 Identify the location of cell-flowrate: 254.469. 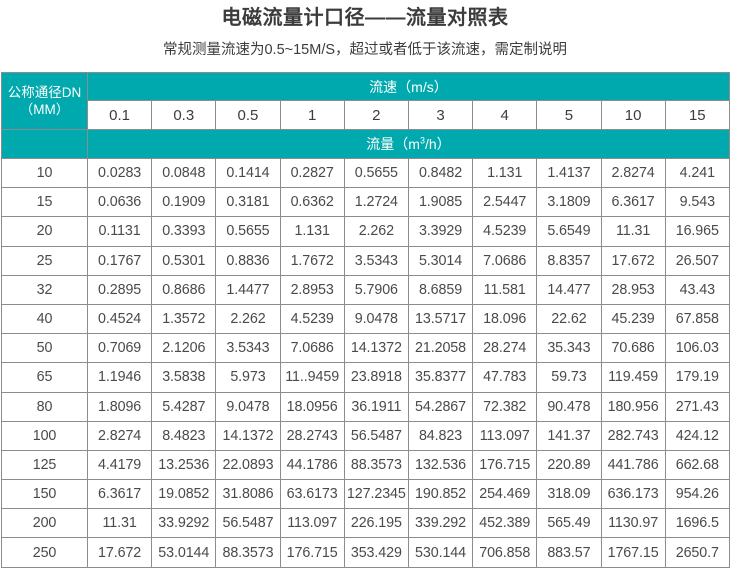
(505, 494).